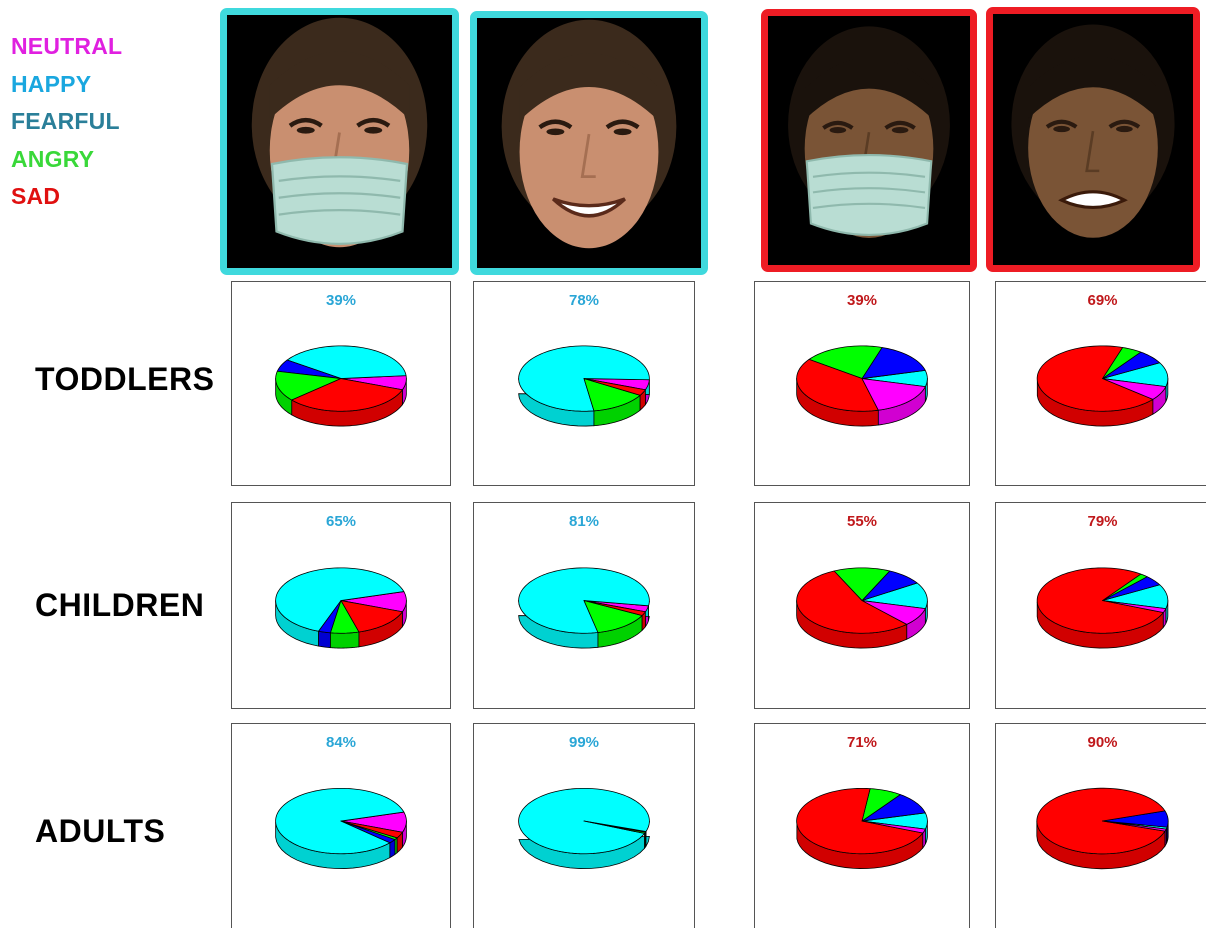  I want to click on pie-chart-cell: 81%, so click(584, 605).